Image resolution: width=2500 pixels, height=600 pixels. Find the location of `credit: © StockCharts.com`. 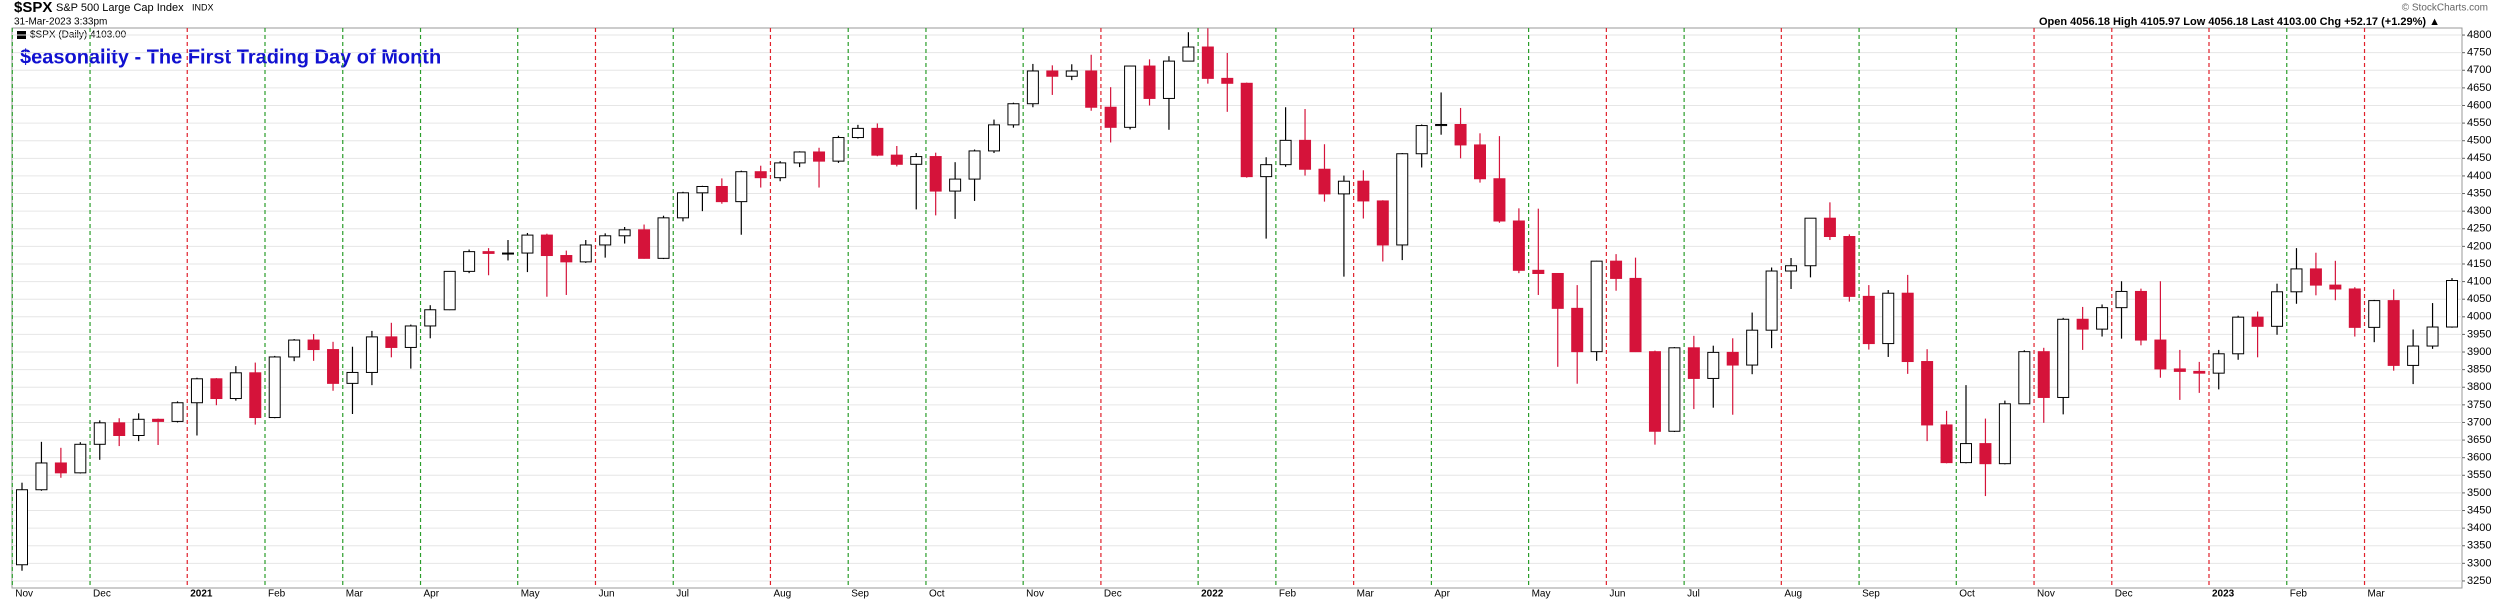

credit: © StockCharts.com is located at coordinates (2445, 8).